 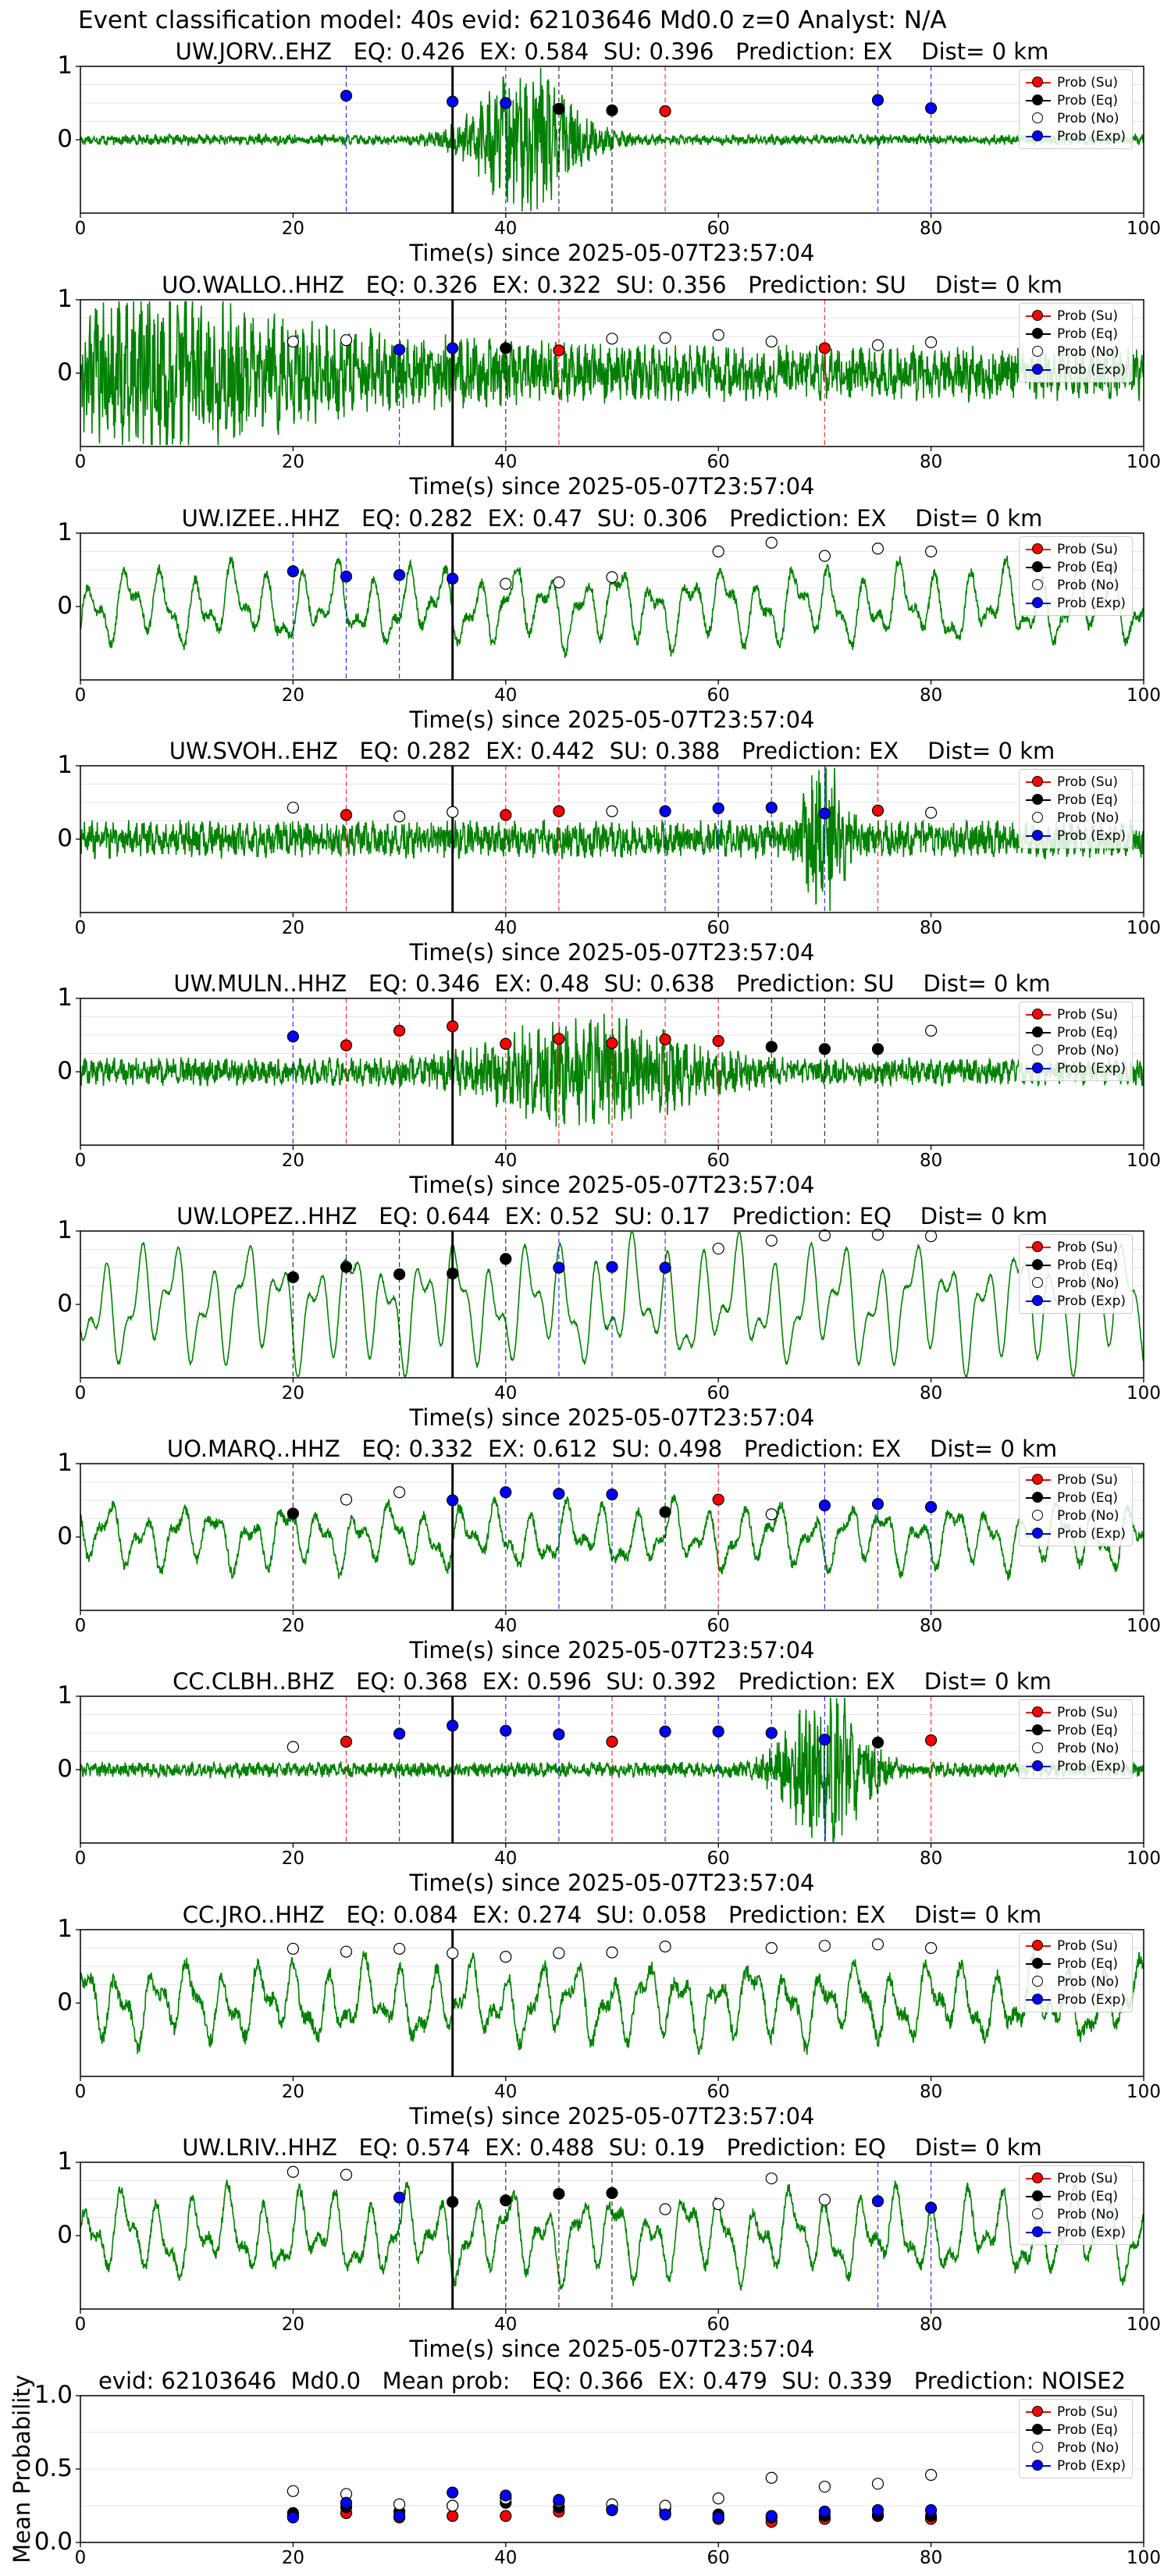 What do you see at coordinates (80, 1161) in the screenshot?
I see `x-tick-label: 0` at bounding box center [80, 1161].